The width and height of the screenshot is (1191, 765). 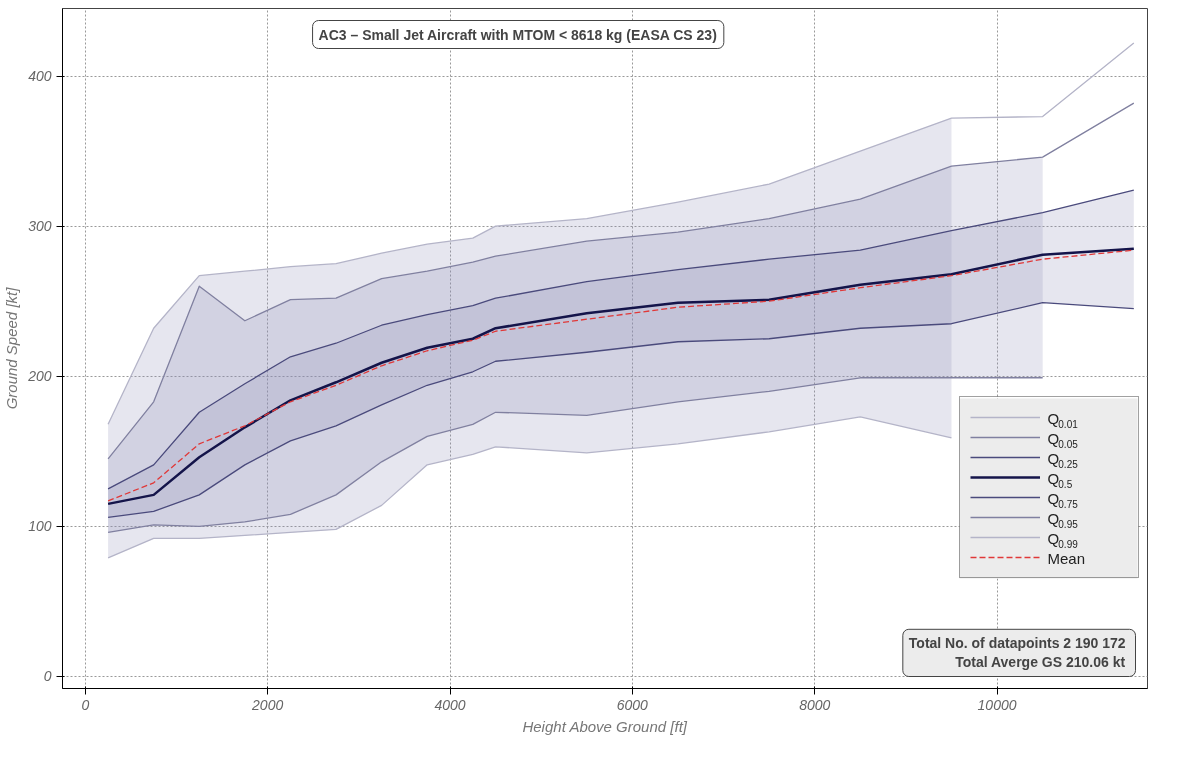 I want to click on x-axis-title: Height Above Ground [ft], so click(x=605, y=726).